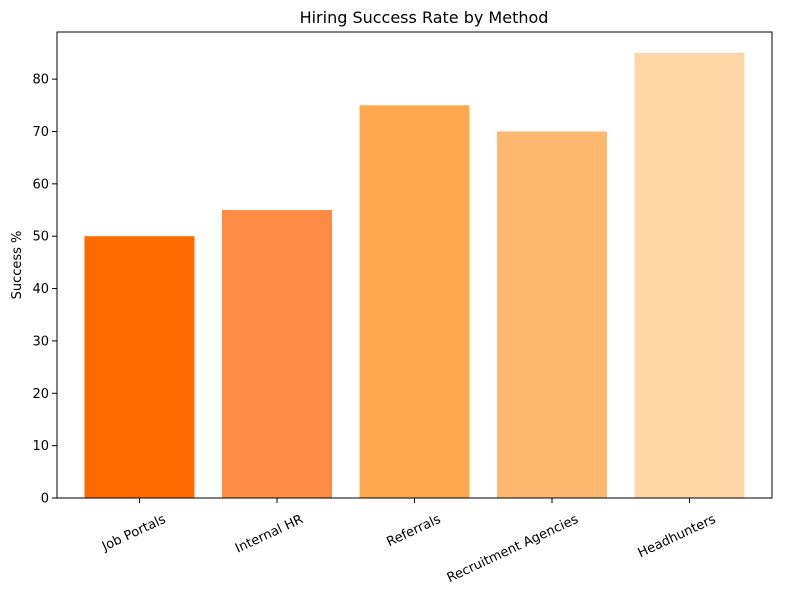 This screenshot has height=596, width=800. I want to click on x-tick-label: Job Portals, so click(133, 533).